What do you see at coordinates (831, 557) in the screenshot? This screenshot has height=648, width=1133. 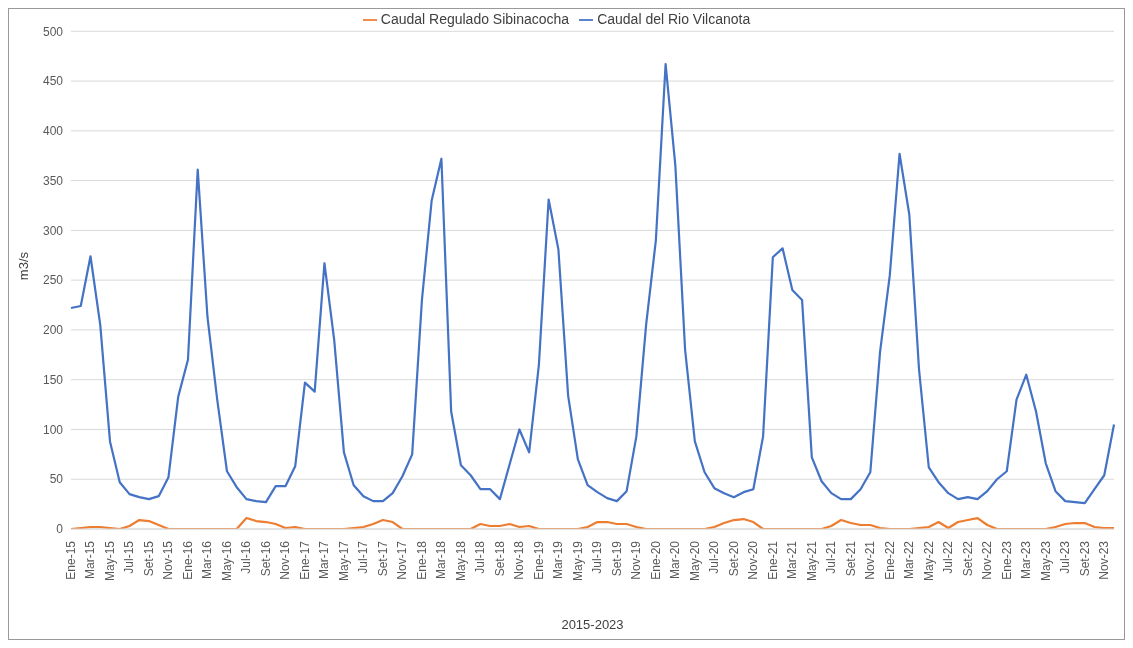 I see `x-tick-label: Jul-21` at bounding box center [831, 557].